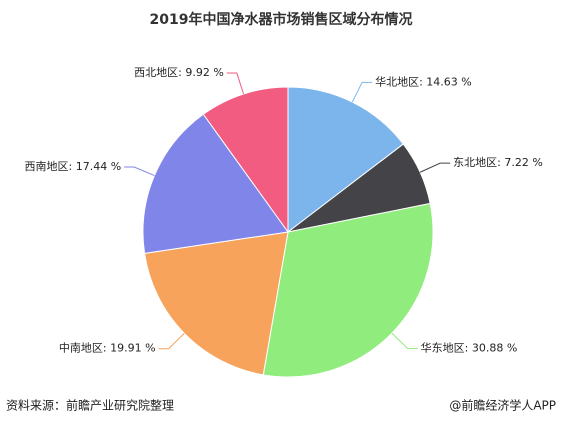  What do you see at coordinates (73, 166) in the screenshot?
I see `data-label: 西南地区: 17.44 %` at bounding box center [73, 166].